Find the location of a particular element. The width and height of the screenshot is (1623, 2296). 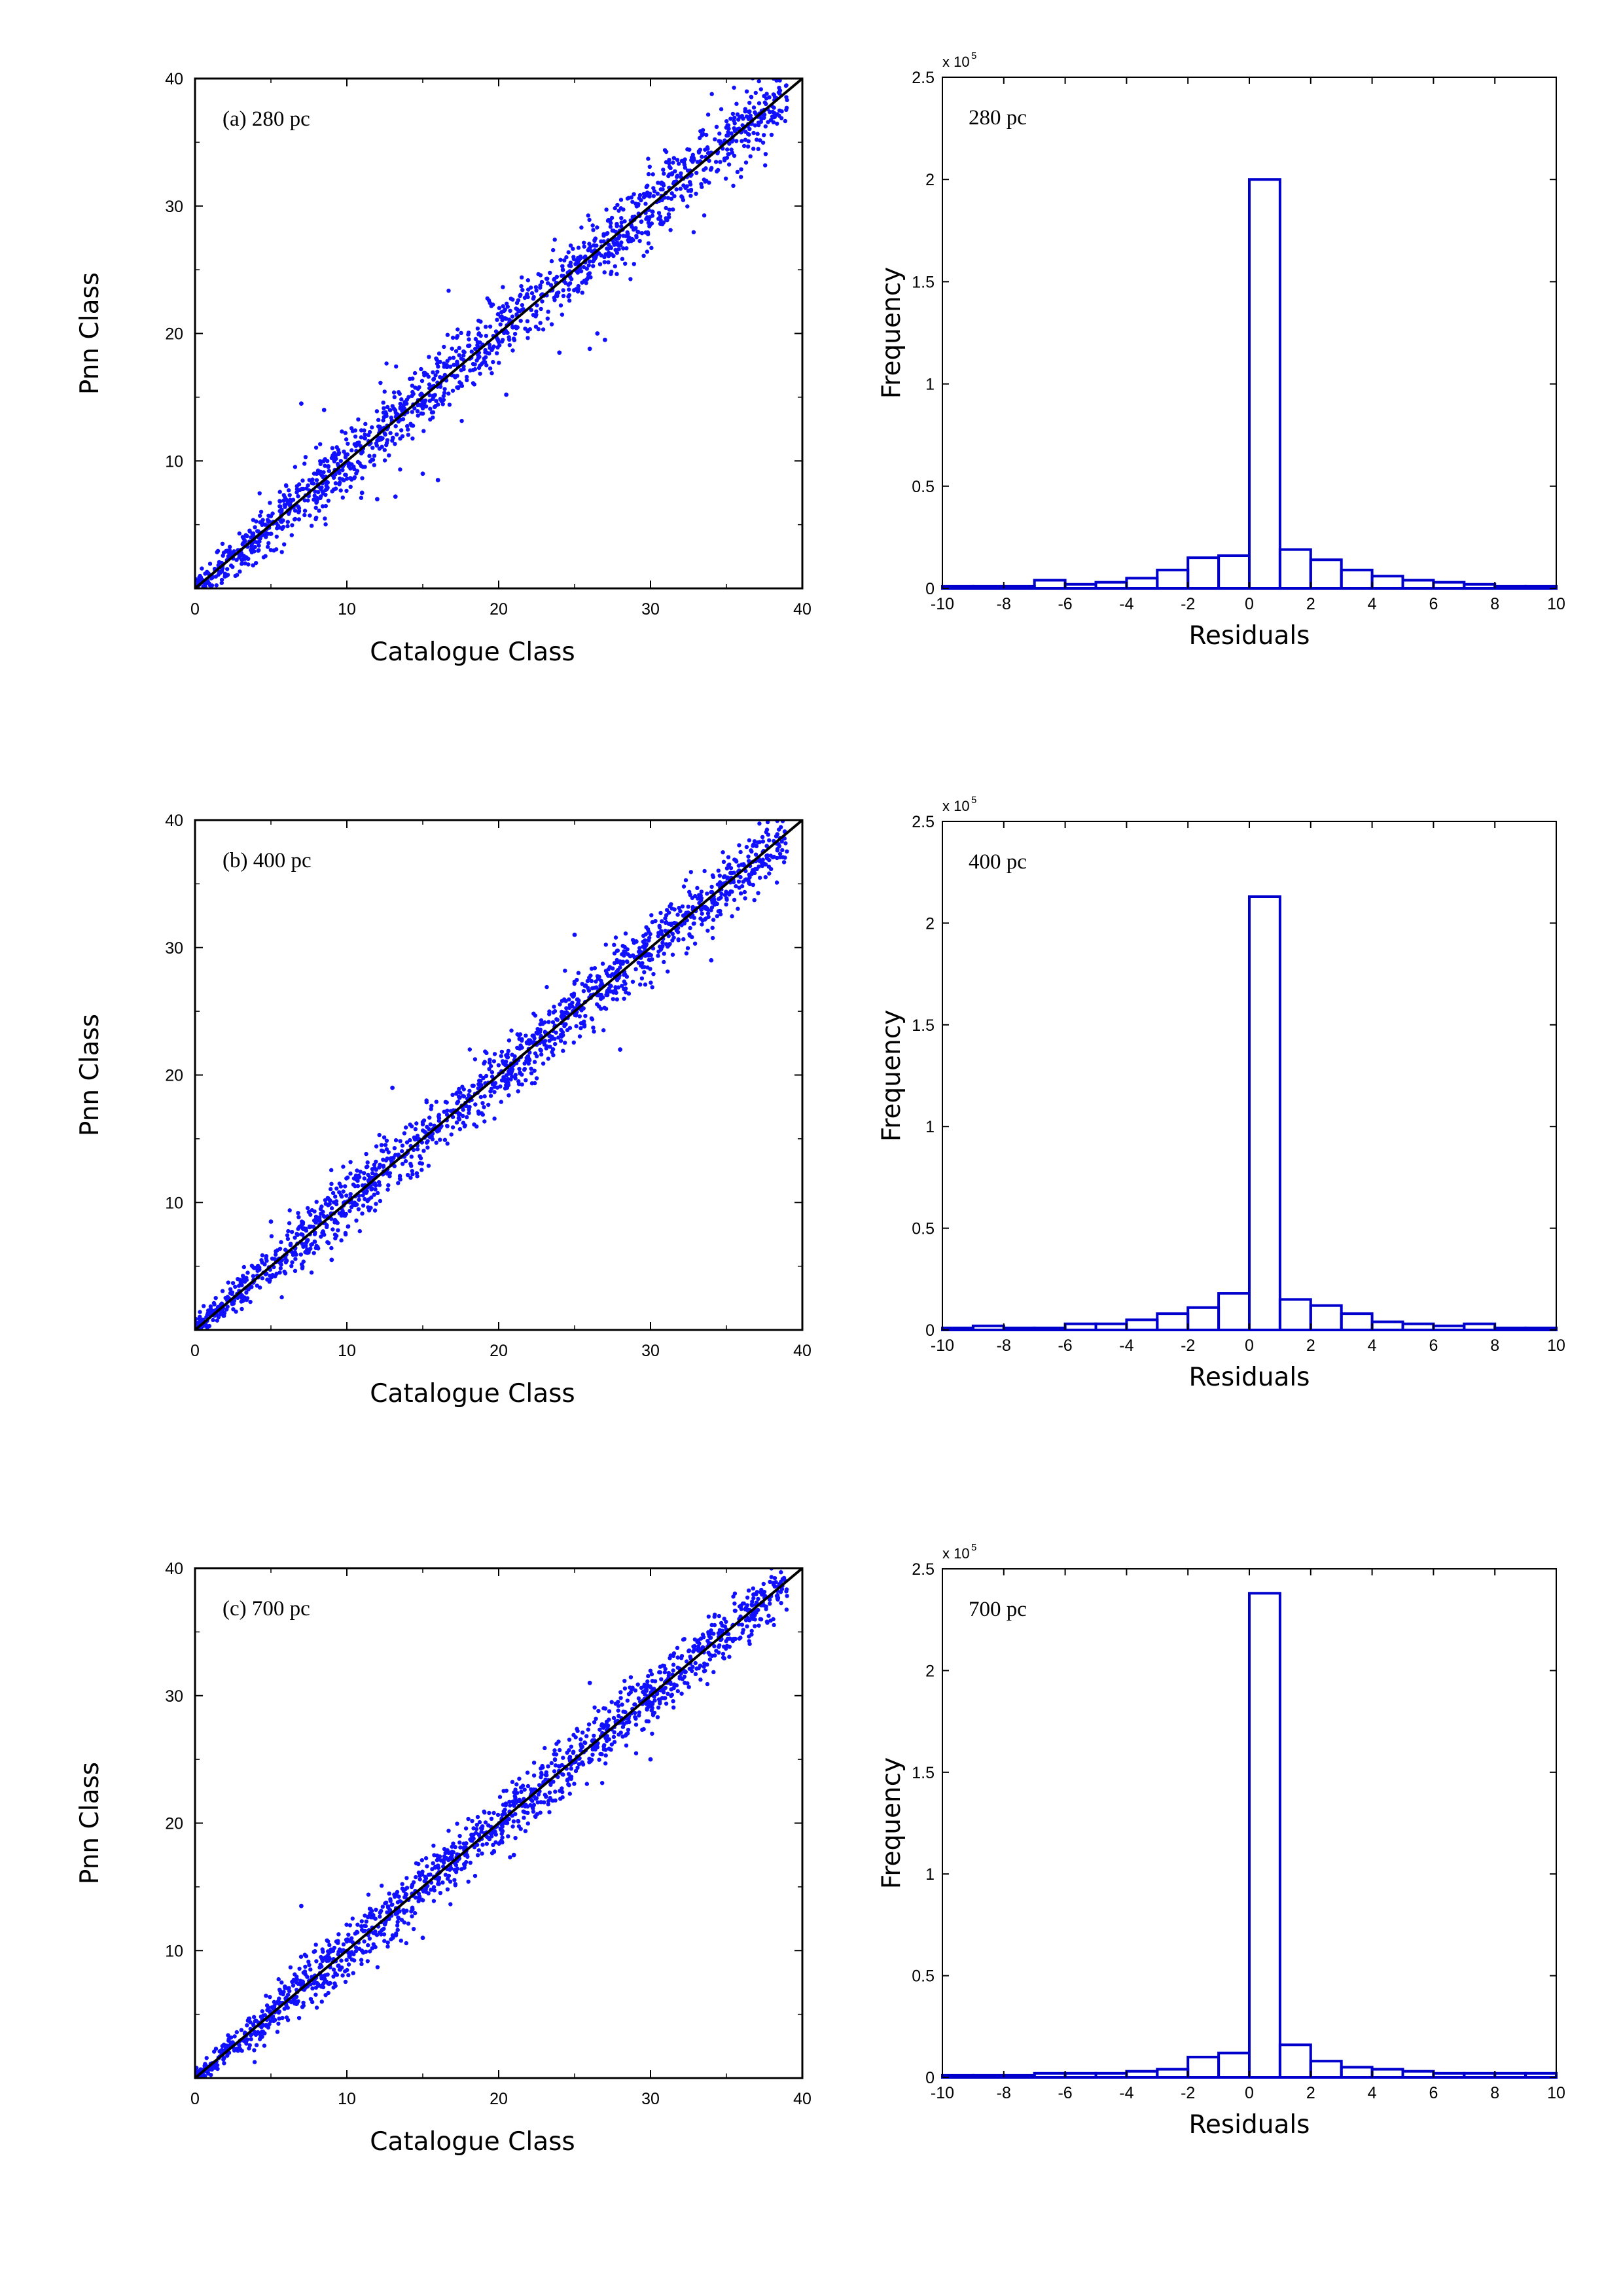

x-tick-label: 30 is located at coordinates (650, 2099).